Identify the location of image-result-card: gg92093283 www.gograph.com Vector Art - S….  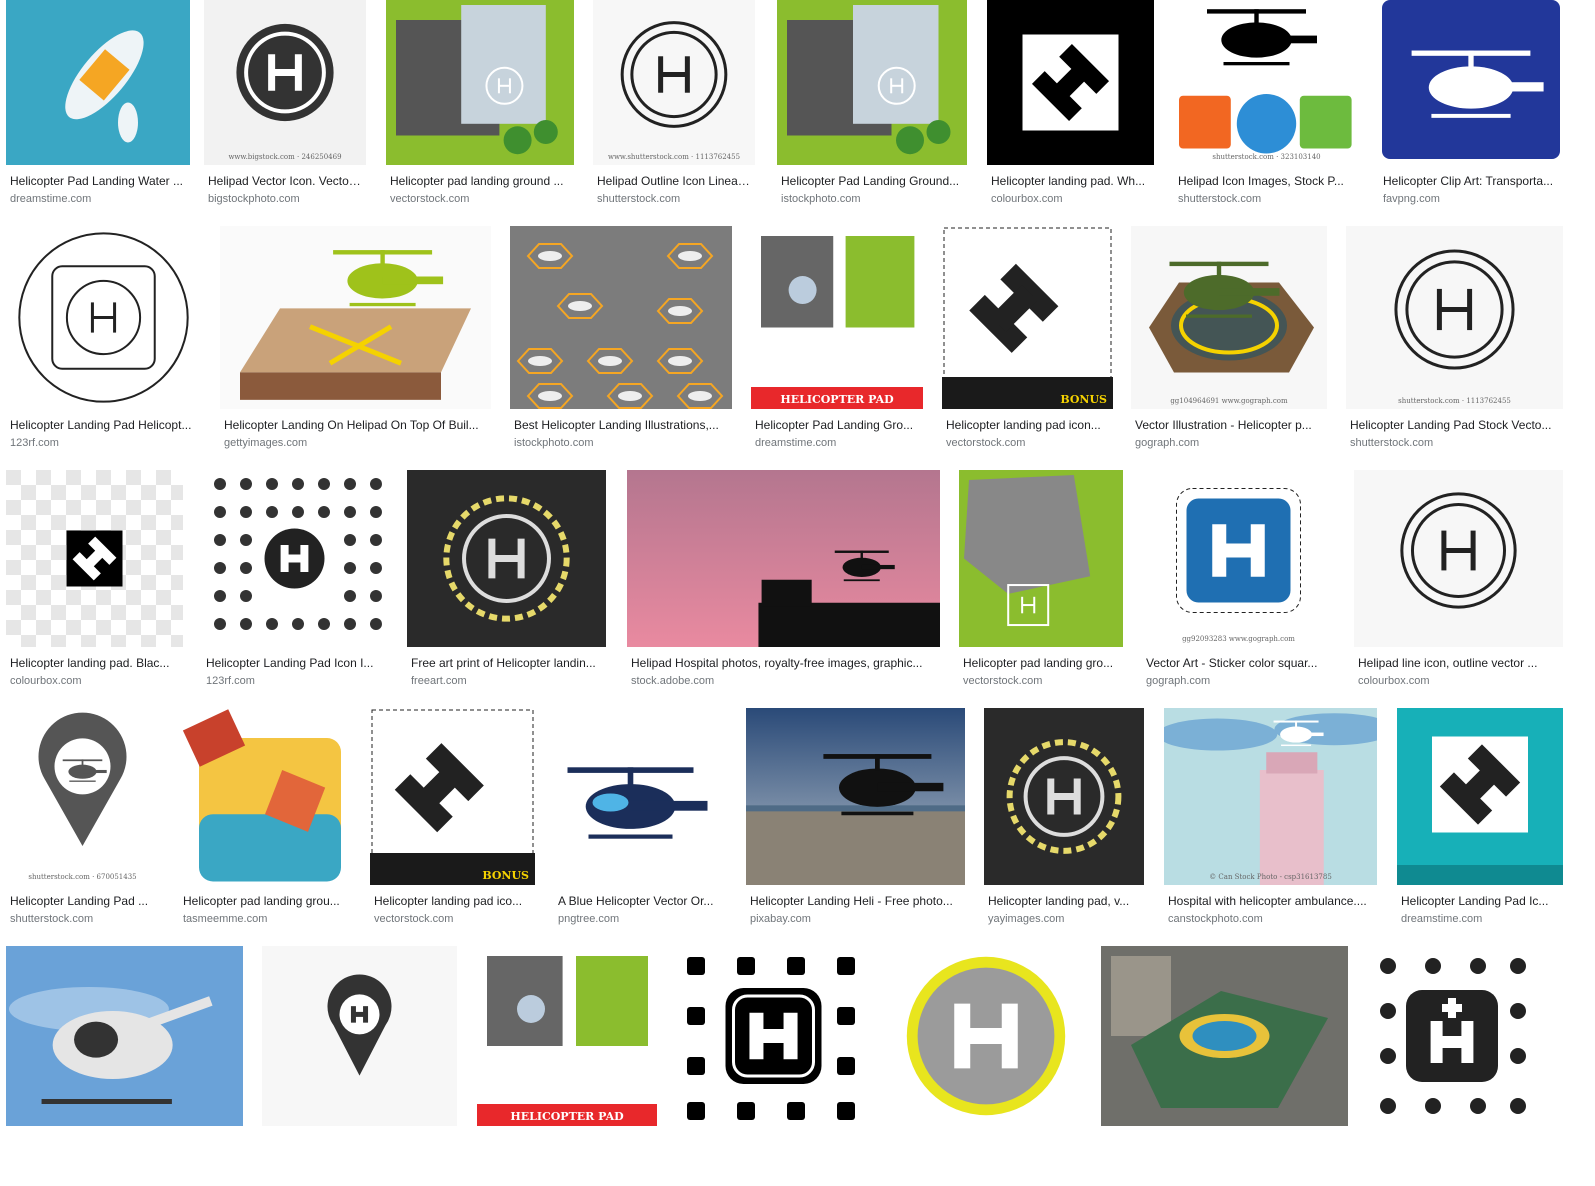
(1238, 588).